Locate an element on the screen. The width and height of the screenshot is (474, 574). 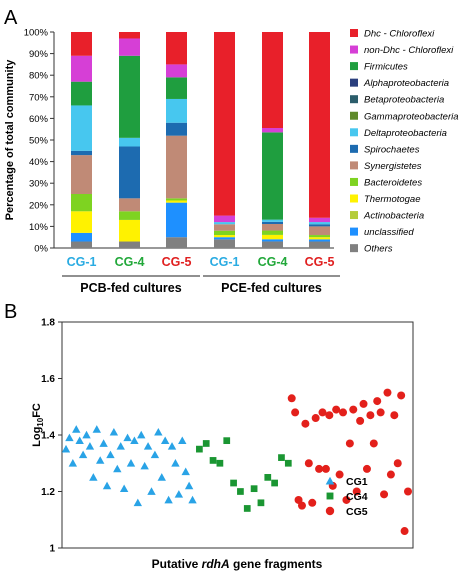
panel-b-x-label-prefix: Putative is located at coordinates (177, 564).